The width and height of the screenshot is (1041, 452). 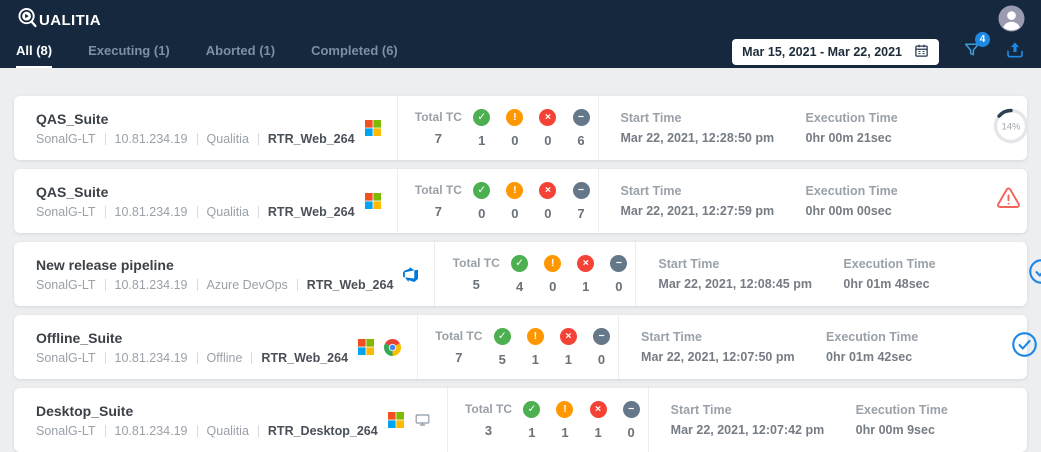 I want to click on start-time-value: Mar 22, 2021, 12:27:59 pm, so click(x=697, y=211).